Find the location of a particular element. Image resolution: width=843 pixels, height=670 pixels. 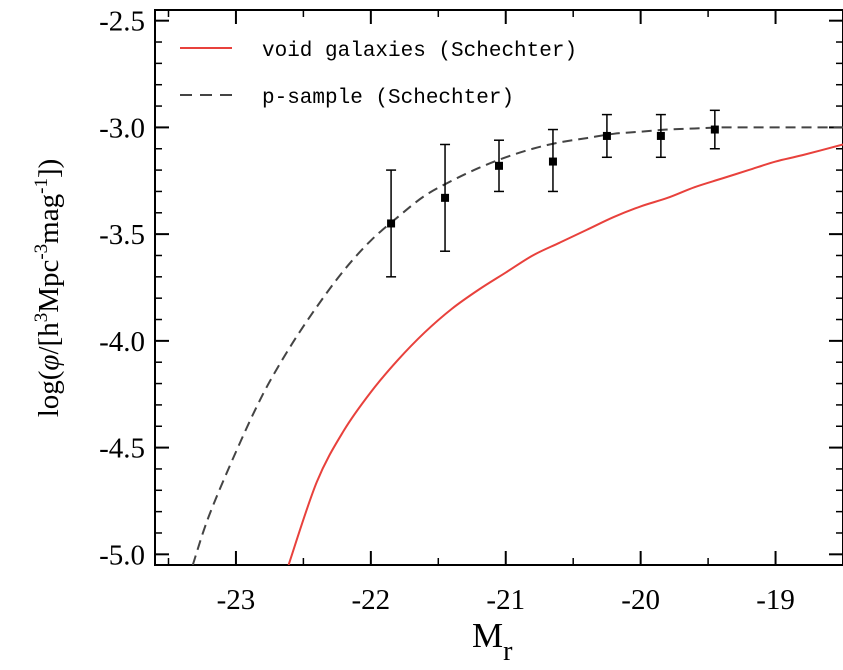

x-tick-label: -23 is located at coordinates (236, 600).